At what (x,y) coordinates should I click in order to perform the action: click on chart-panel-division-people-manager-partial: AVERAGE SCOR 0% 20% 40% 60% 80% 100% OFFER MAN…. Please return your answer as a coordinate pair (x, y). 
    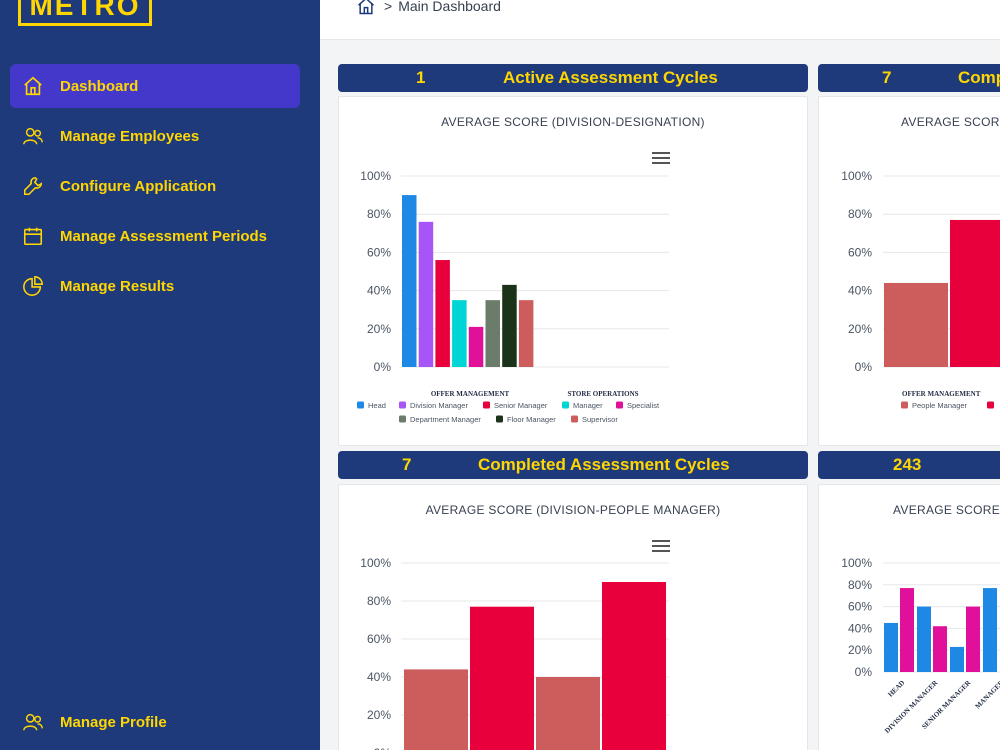
    Looking at the image, I should click on (909, 271).